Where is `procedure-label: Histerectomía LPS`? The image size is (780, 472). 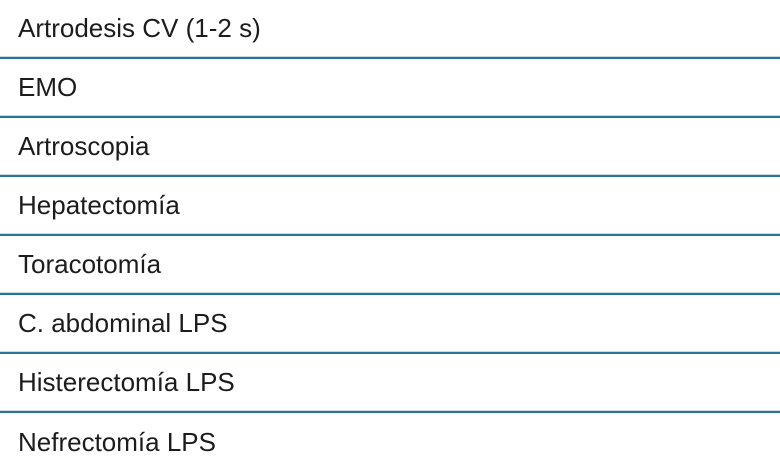
procedure-label: Histerectomía LPS is located at coordinates (126, 382).